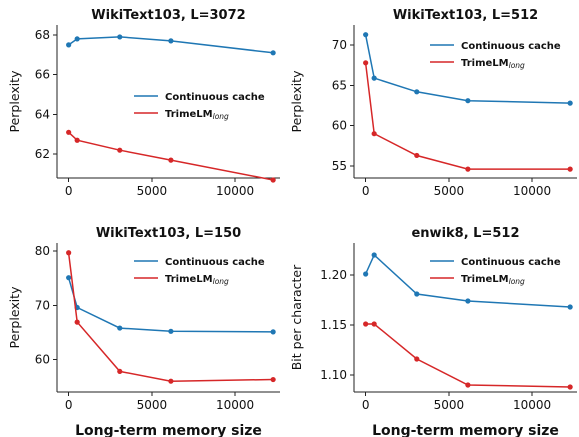 The width and height of the screenshot is (579, 437). I want to click on y-axis-label: Bit per character, so click(296, 317).